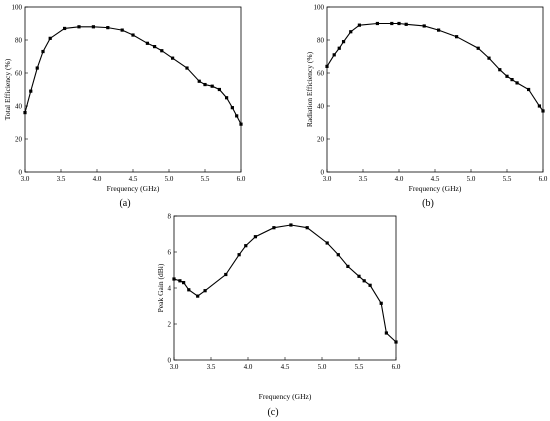  Describe the element at coordinates (170, 216) in the screenshot. I see `y-tick-label: 8` at that location.